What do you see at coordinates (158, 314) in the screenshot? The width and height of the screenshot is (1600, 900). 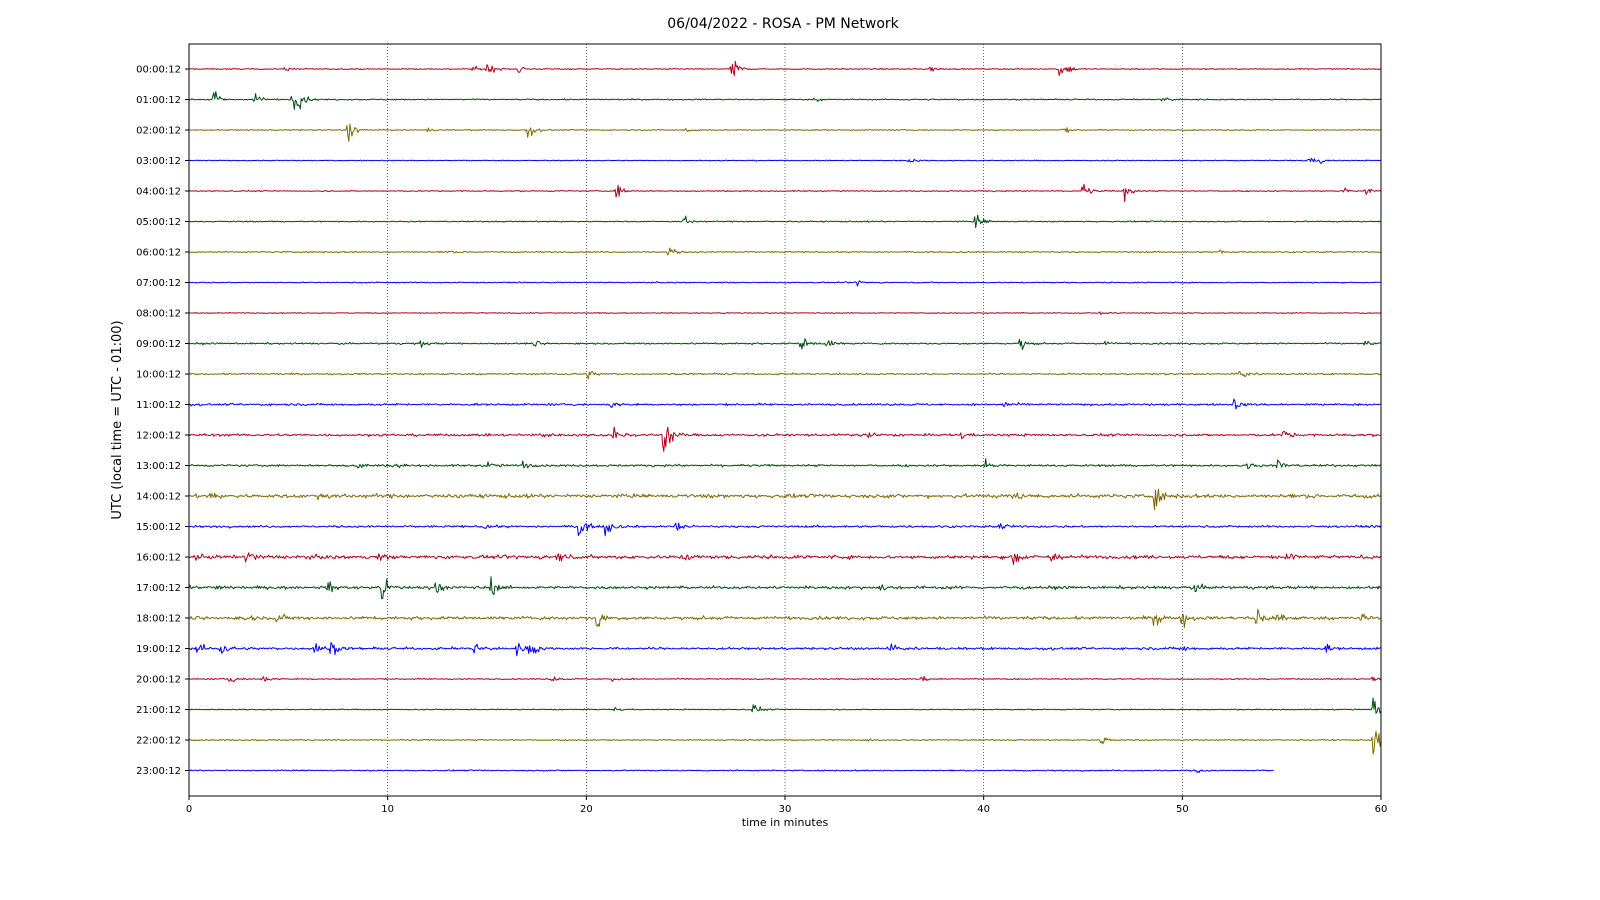 I see `y-tick-label-8: 08:00:12` at bounding box center [158, 314].